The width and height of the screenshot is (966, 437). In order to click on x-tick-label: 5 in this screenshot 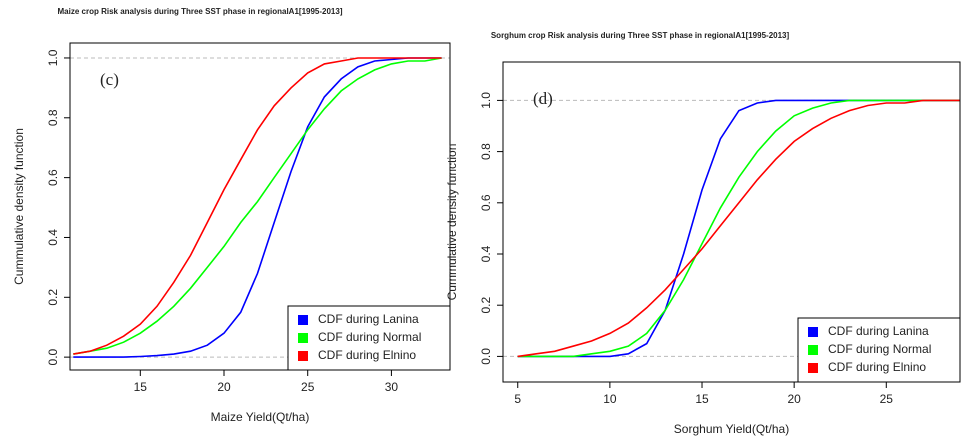, I will do `click(517, 399)`.